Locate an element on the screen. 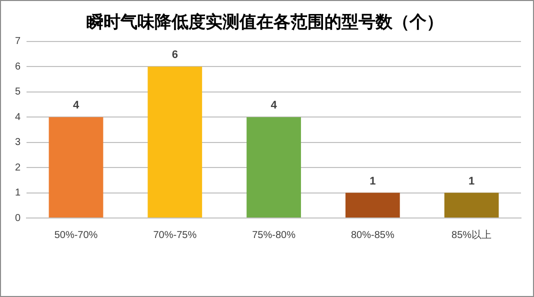 The height and width of the screenshot is (297, 534). x-tick-label: 80%-85% is located at coordinates (372, 235).